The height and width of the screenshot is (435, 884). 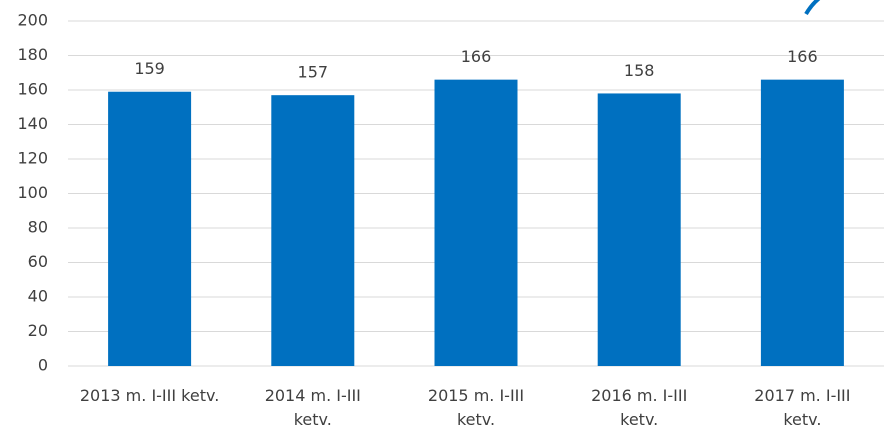 What do you see at coordinates (32, 89) in the screenshot?
I see `y-tick-label: 160` at bounding box center [32, 89].